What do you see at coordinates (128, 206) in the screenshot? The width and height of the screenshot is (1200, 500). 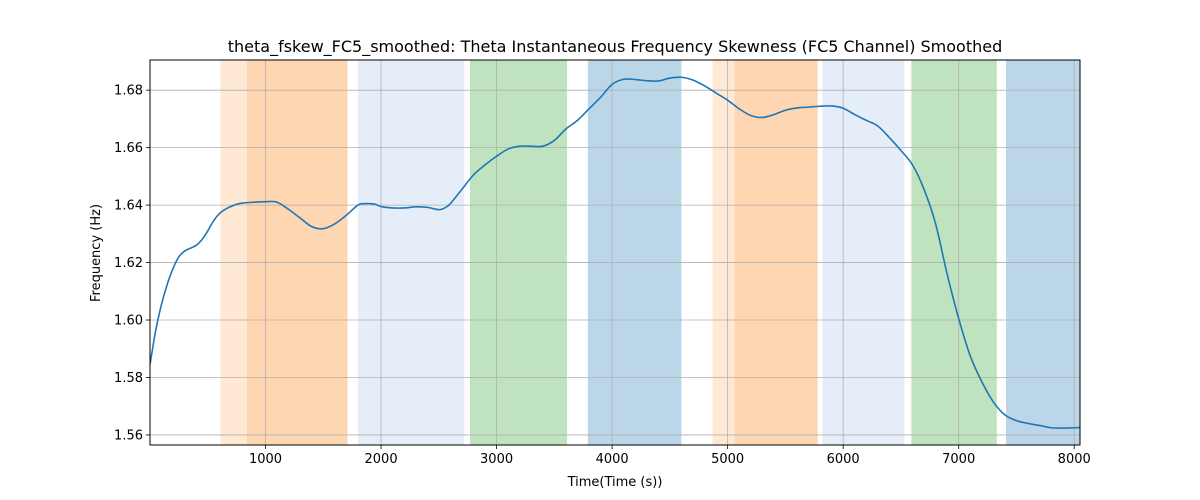 I see `y-tick-label: 1.64` at bounding box center [128, 206].